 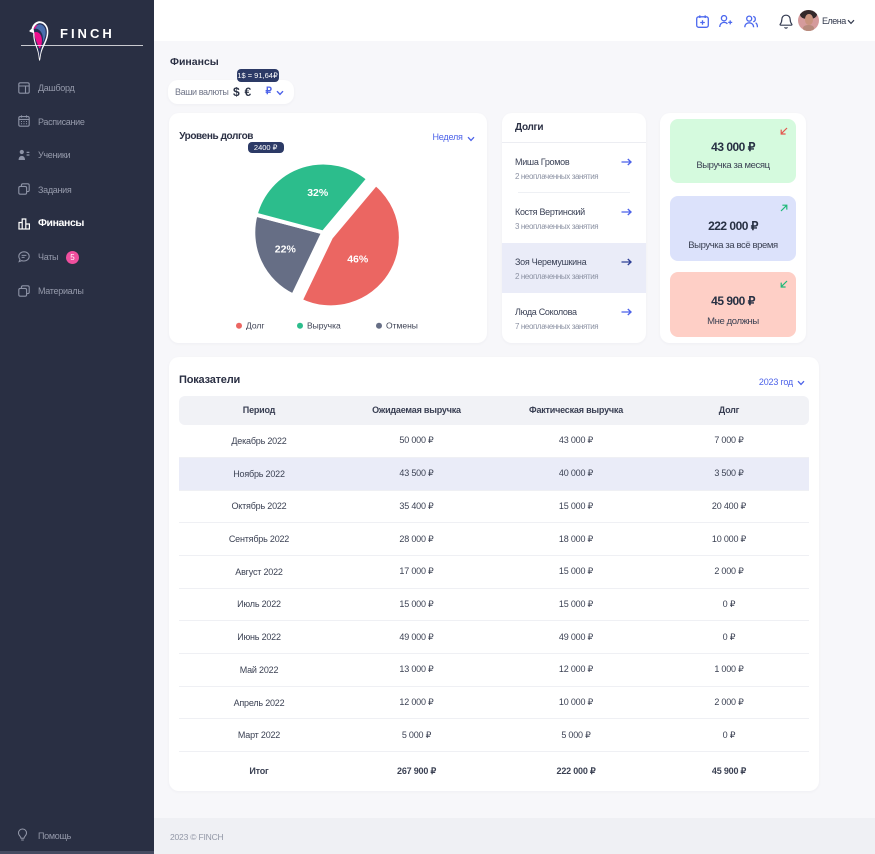 I want to click on svg-text: Отмены, so click(x=402, y=326).